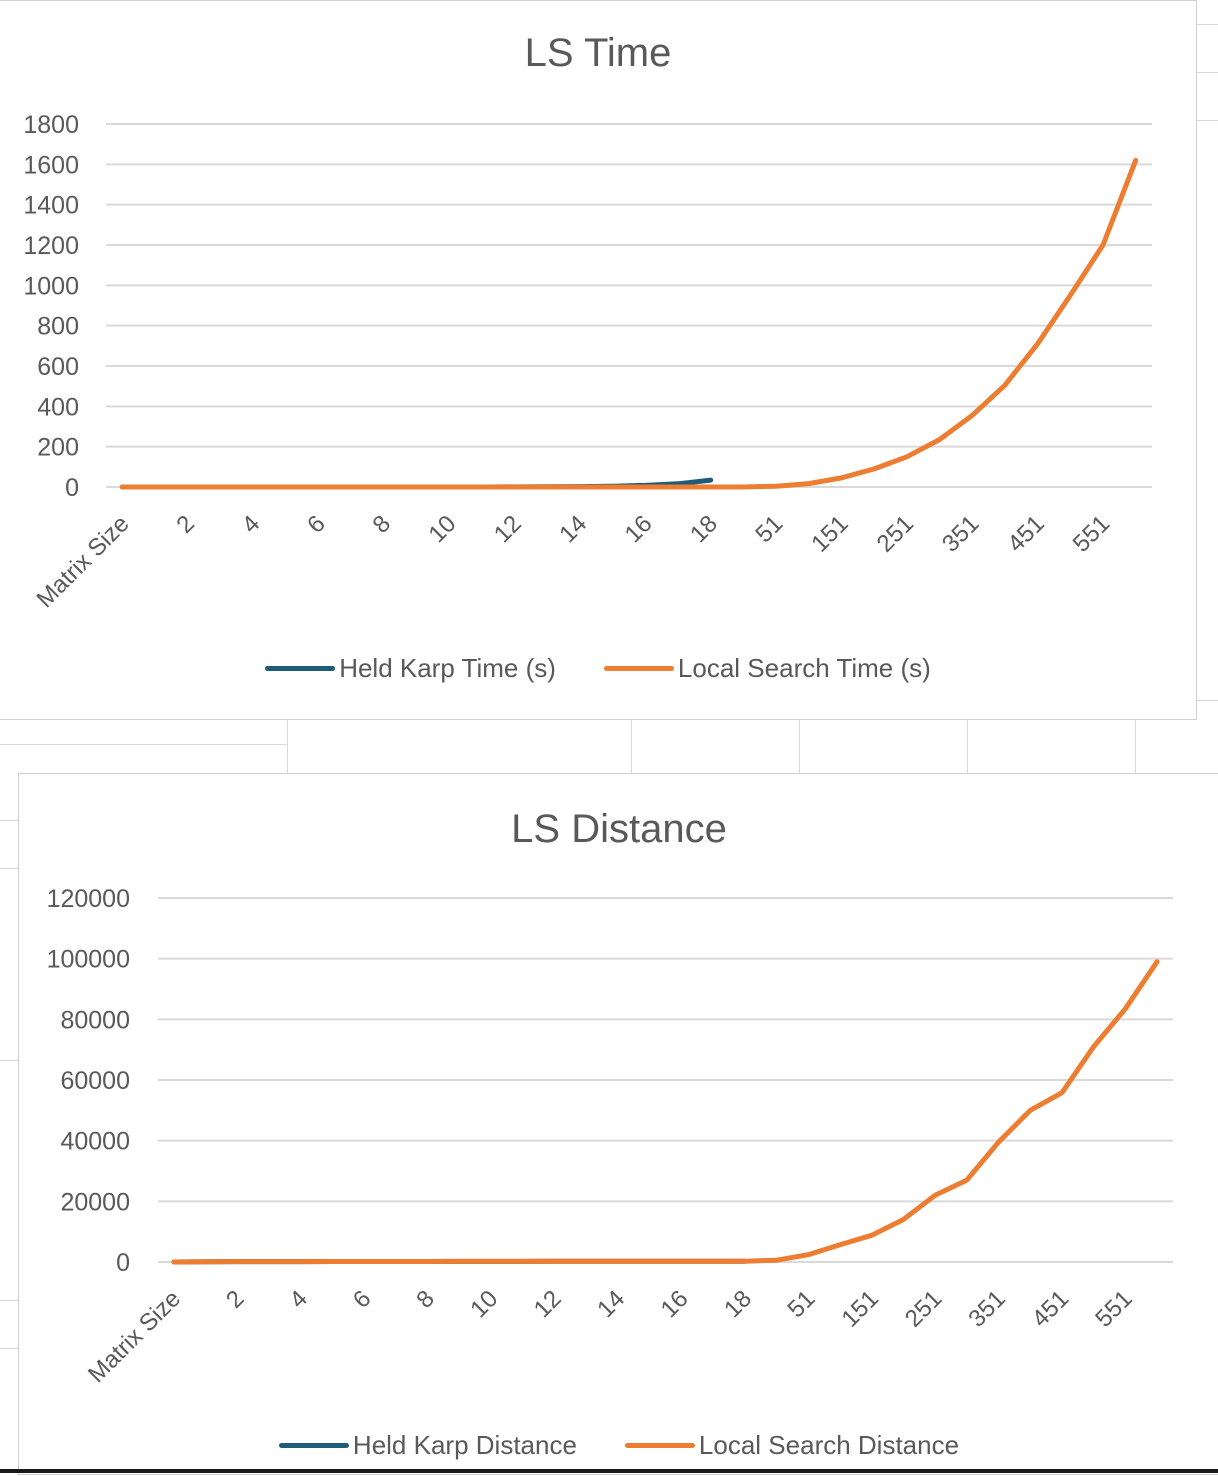 Image resolution: width=1218 pixels, height=1476 pixels. What do you see at coordinates (58, 407) in the screenshot?
I see `y-tick-label: 400` at bounding box center [58, 407].